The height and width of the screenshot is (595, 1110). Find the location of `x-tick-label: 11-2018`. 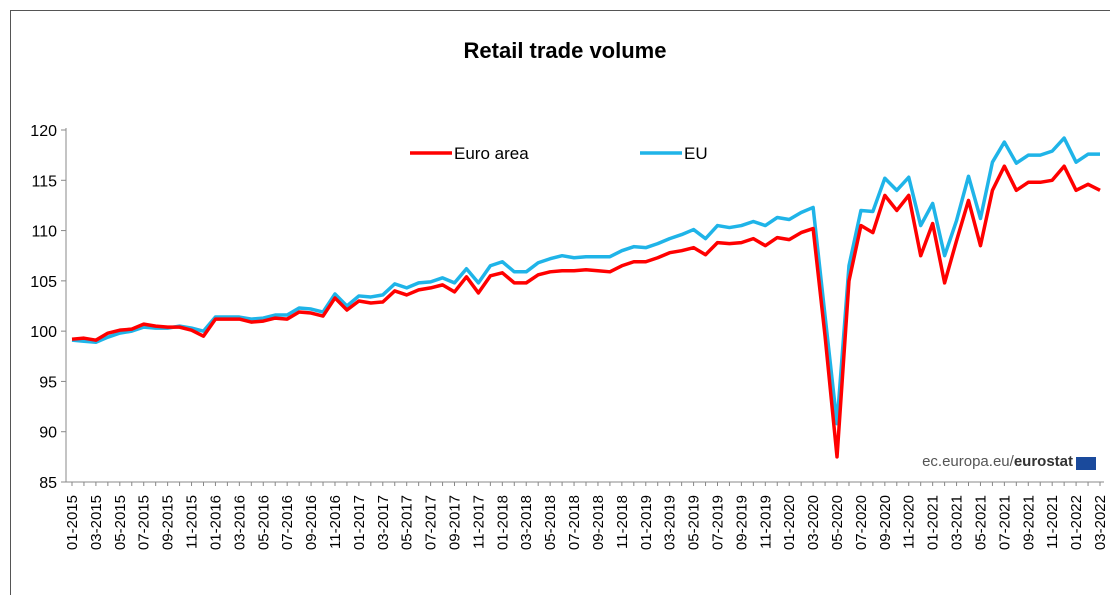

x-tick-label: 11-2018 is located at coordinates (622, 522).